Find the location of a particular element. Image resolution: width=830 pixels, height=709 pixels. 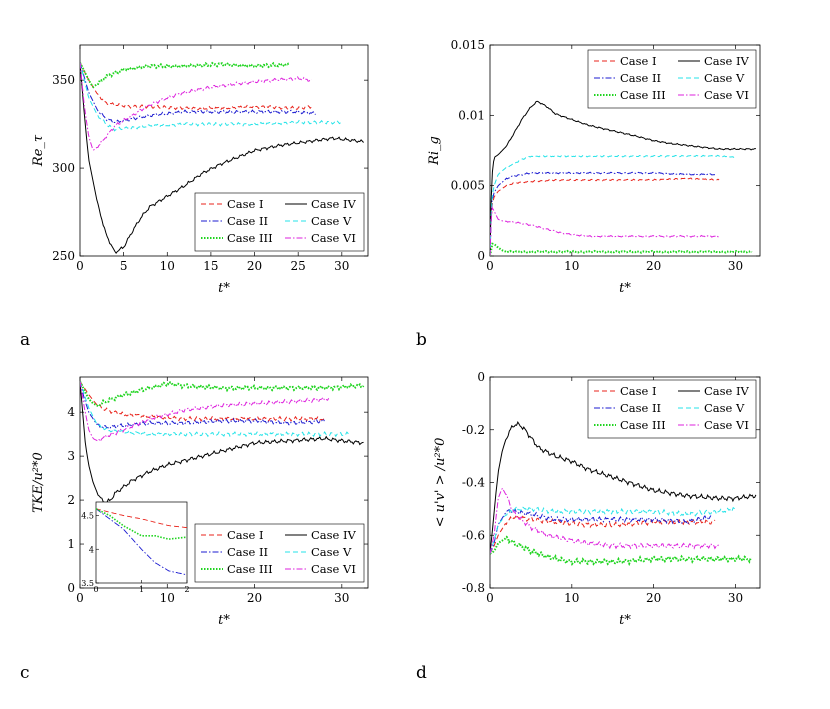

panel-label-d: d is located at coordinates (421, 673).